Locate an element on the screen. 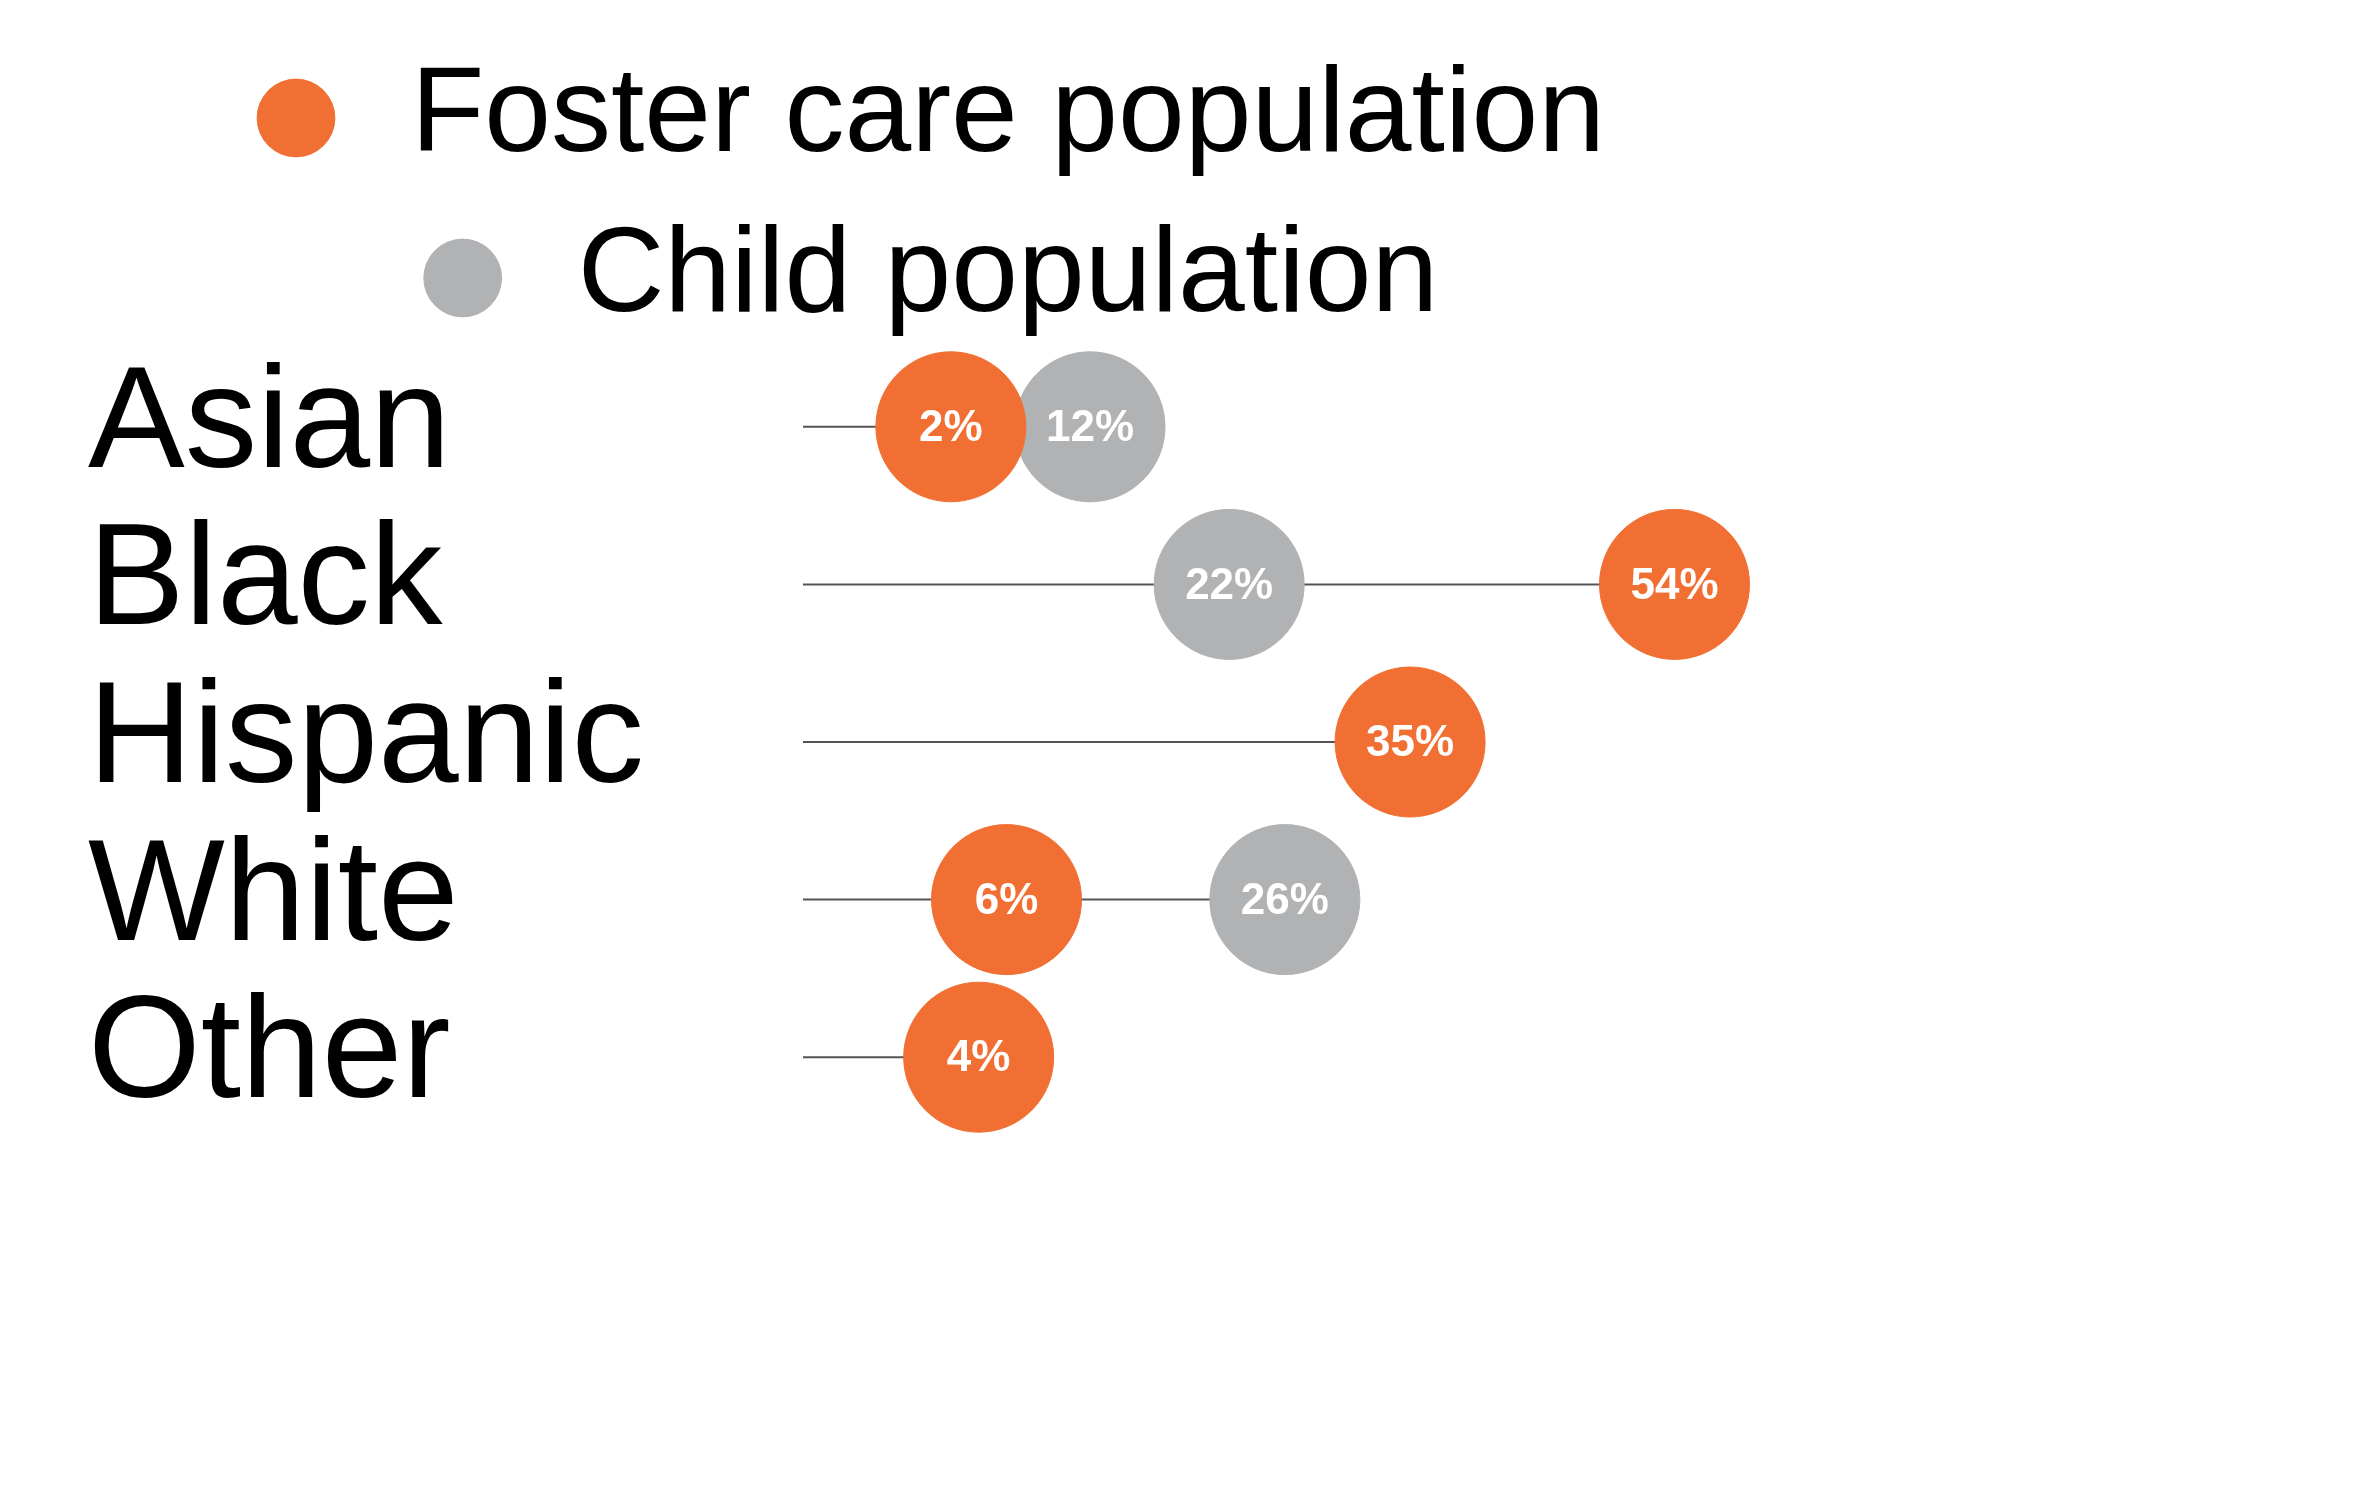  y-tick-label: Other is located at coordinates (269, 1047).